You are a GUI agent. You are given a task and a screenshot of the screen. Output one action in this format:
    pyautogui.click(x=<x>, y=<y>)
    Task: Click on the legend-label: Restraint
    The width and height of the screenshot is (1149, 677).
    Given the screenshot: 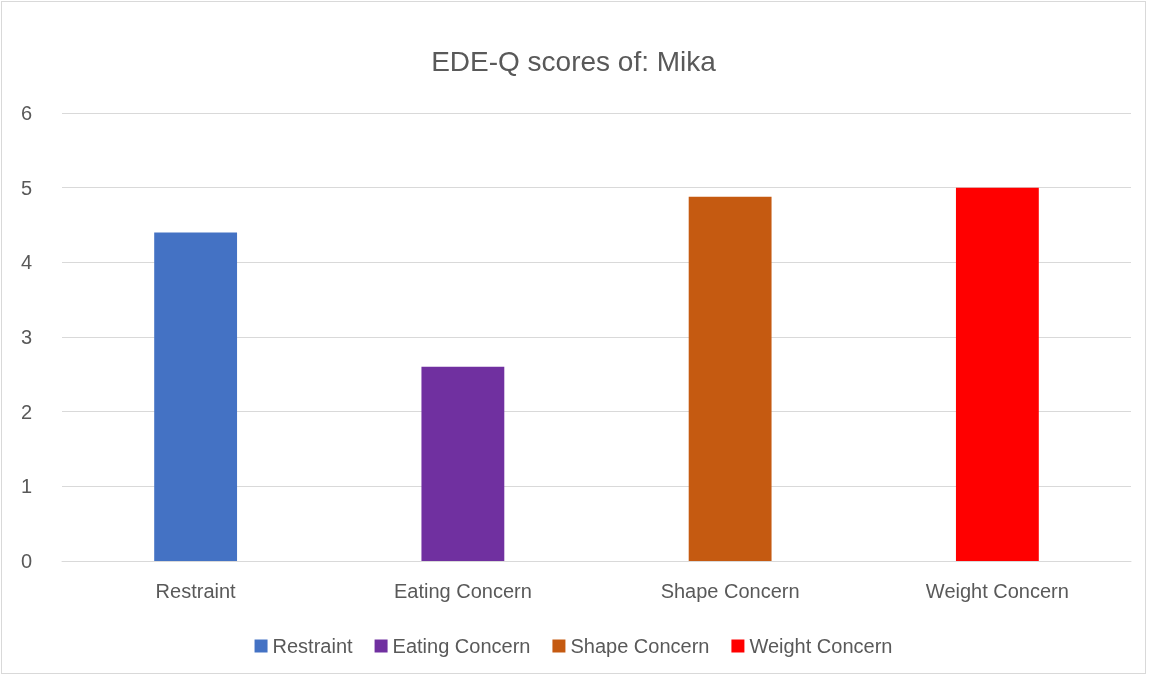 What is the action you would take?
    pyautogui.click(x=313, y=646)
    